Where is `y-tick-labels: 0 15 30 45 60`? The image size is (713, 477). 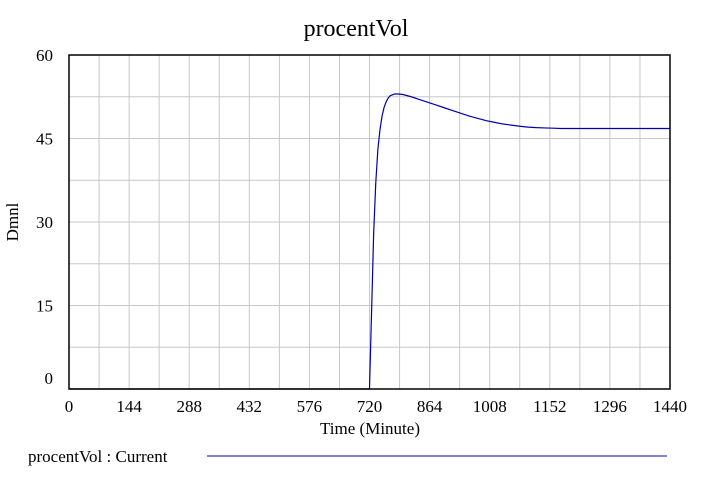 y-tick-labels: 0 15 30 45 60 is located at coordinates (44, 217).